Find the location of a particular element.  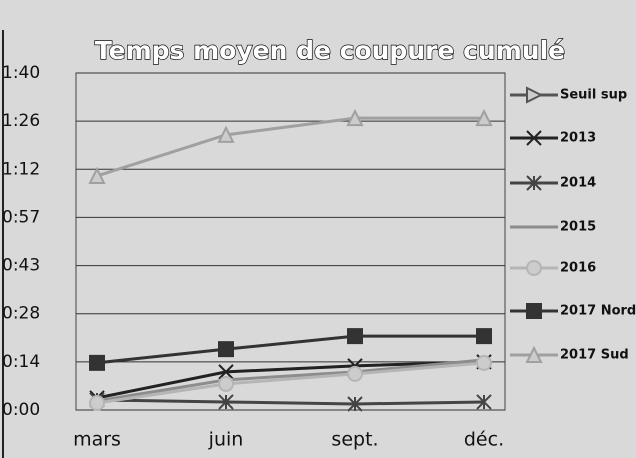

x-tick-label: déc. is located at coordinates (484, 440).